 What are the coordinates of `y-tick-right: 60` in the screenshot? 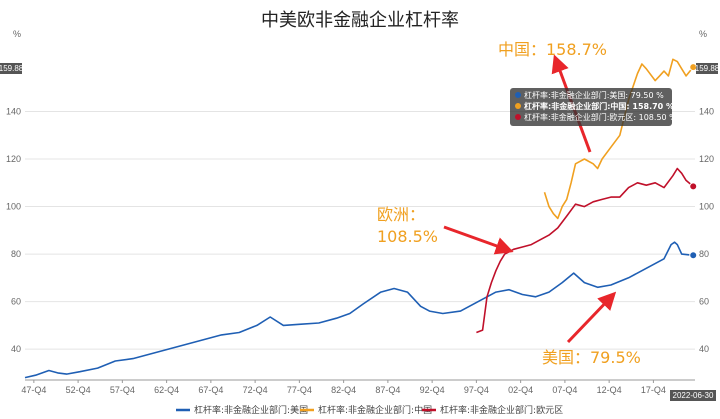 It's located at (704, 302).